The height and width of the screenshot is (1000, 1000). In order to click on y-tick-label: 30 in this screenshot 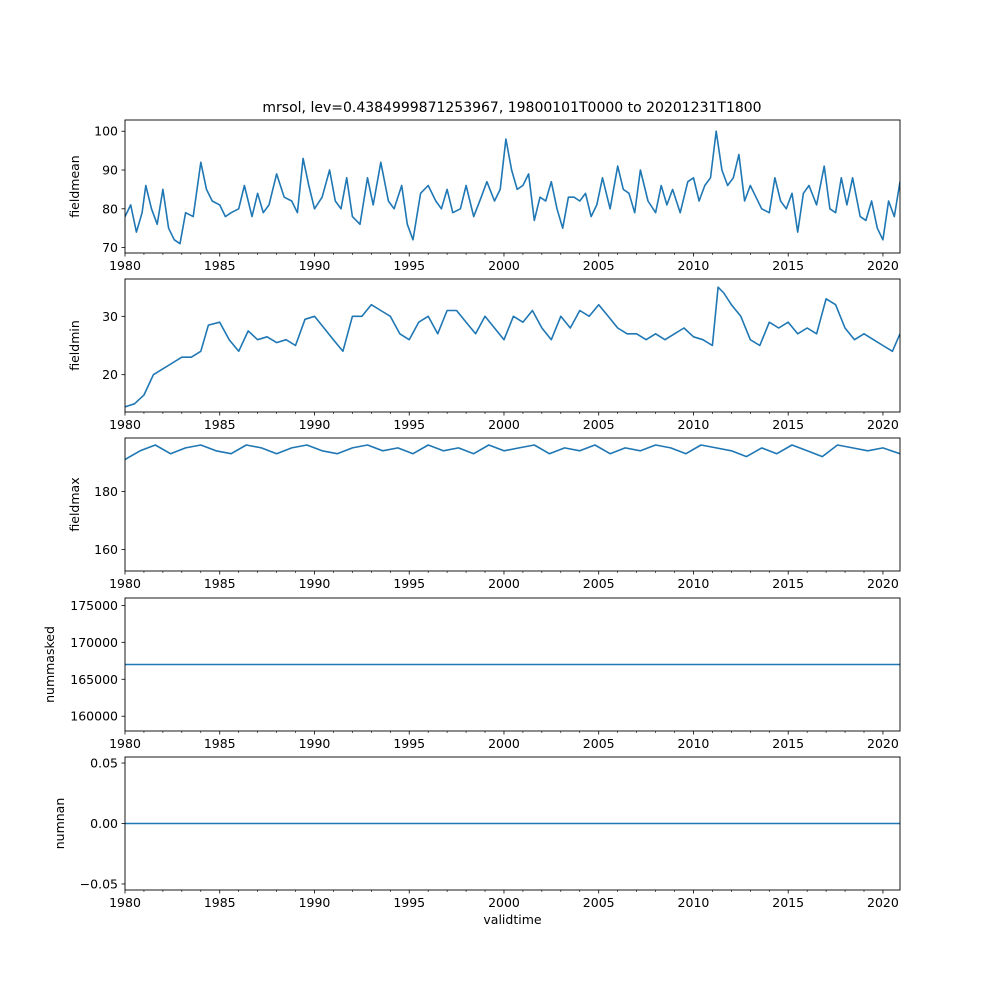, I will do `click(110, 316)`.